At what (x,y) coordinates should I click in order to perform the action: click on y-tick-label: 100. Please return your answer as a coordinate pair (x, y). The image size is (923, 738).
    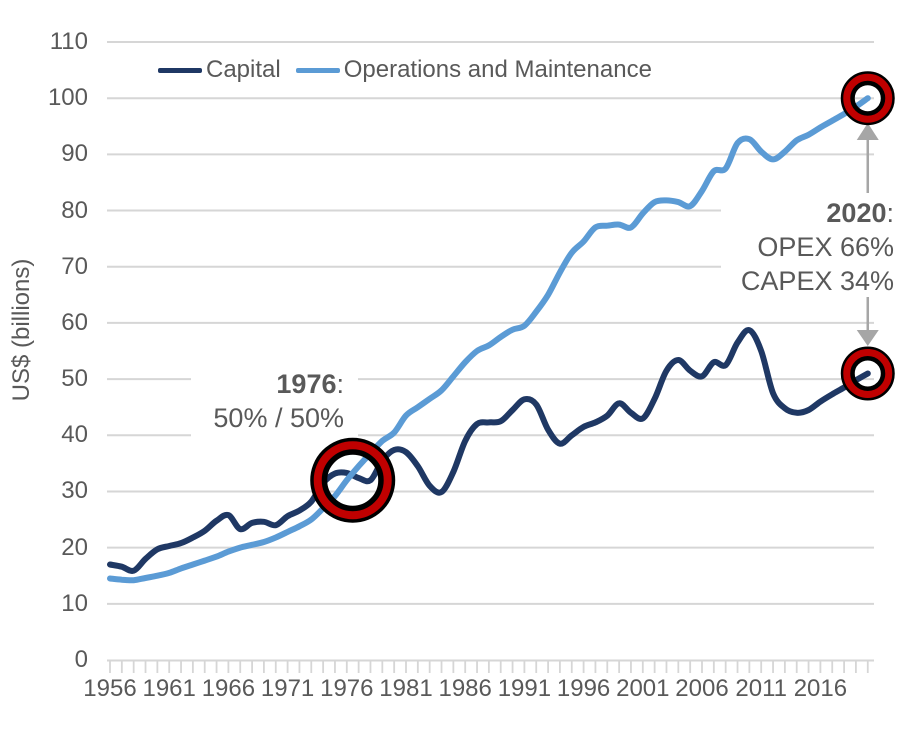
    Looking at the image, I should click on (67, 98).